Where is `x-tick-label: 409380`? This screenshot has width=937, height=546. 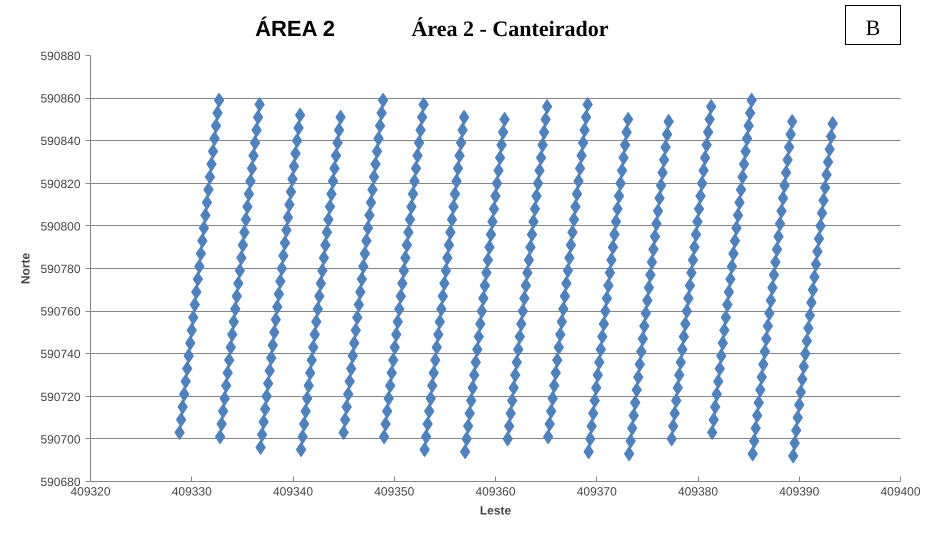 x-tick-label: 409380 is located at coordinates (698, 491).